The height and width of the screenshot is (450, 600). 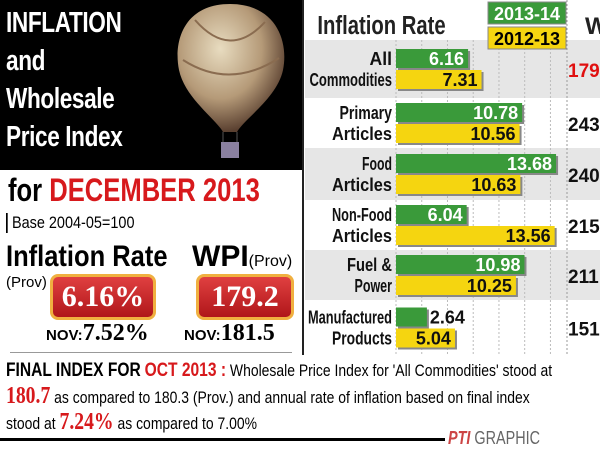 What do you see at coordinates (433, 339) in the screenshot?
I see `bar-value-label: 5.04` at bounding box center [433, 339].